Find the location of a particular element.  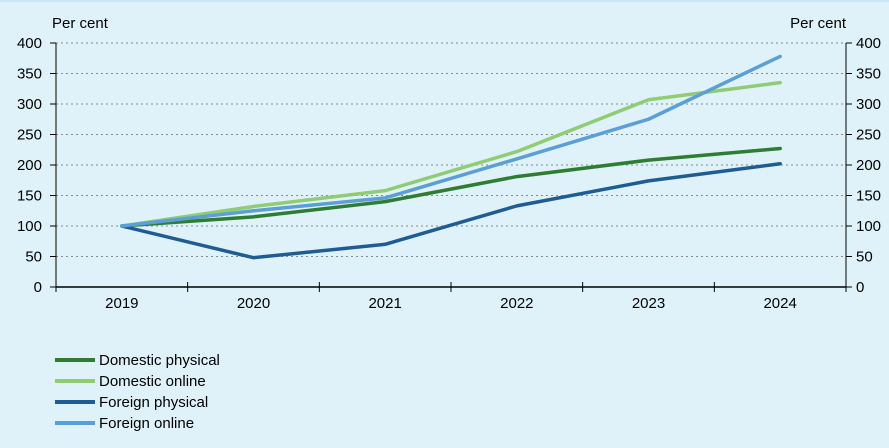

legend-label: Domestic physical is located at coordinates (159, 360).